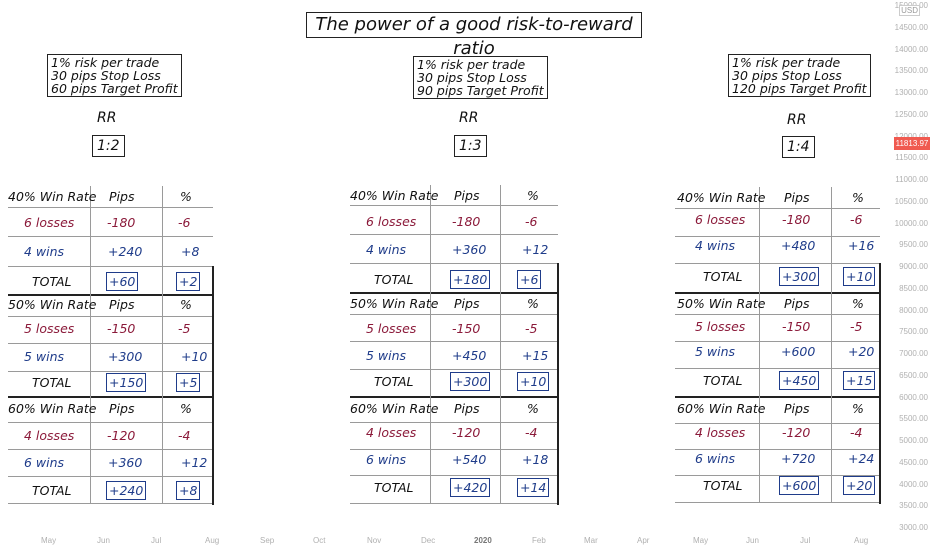 The width and height of the screenshot is (932, 550). Describe the element at coordinates (798, 351) in the screenshot. I see `wins-pips: +600` at that location.